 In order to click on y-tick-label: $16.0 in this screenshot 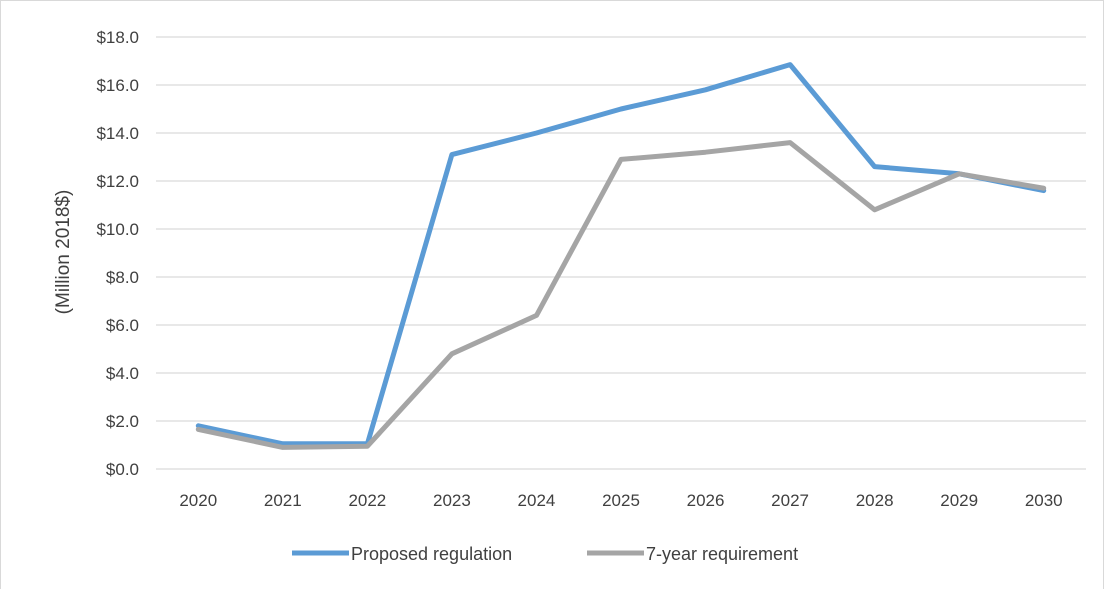, I will do `click(117, 85)`.